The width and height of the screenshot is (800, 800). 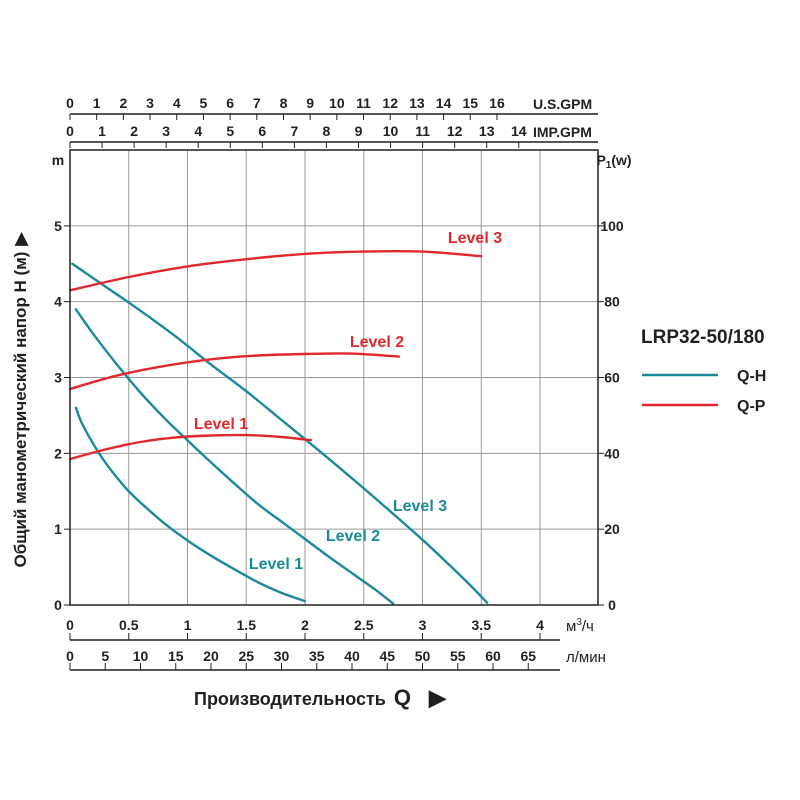 I want to click on curve-label-q-p-level-2: Level 2, so click(x=377, y=342).